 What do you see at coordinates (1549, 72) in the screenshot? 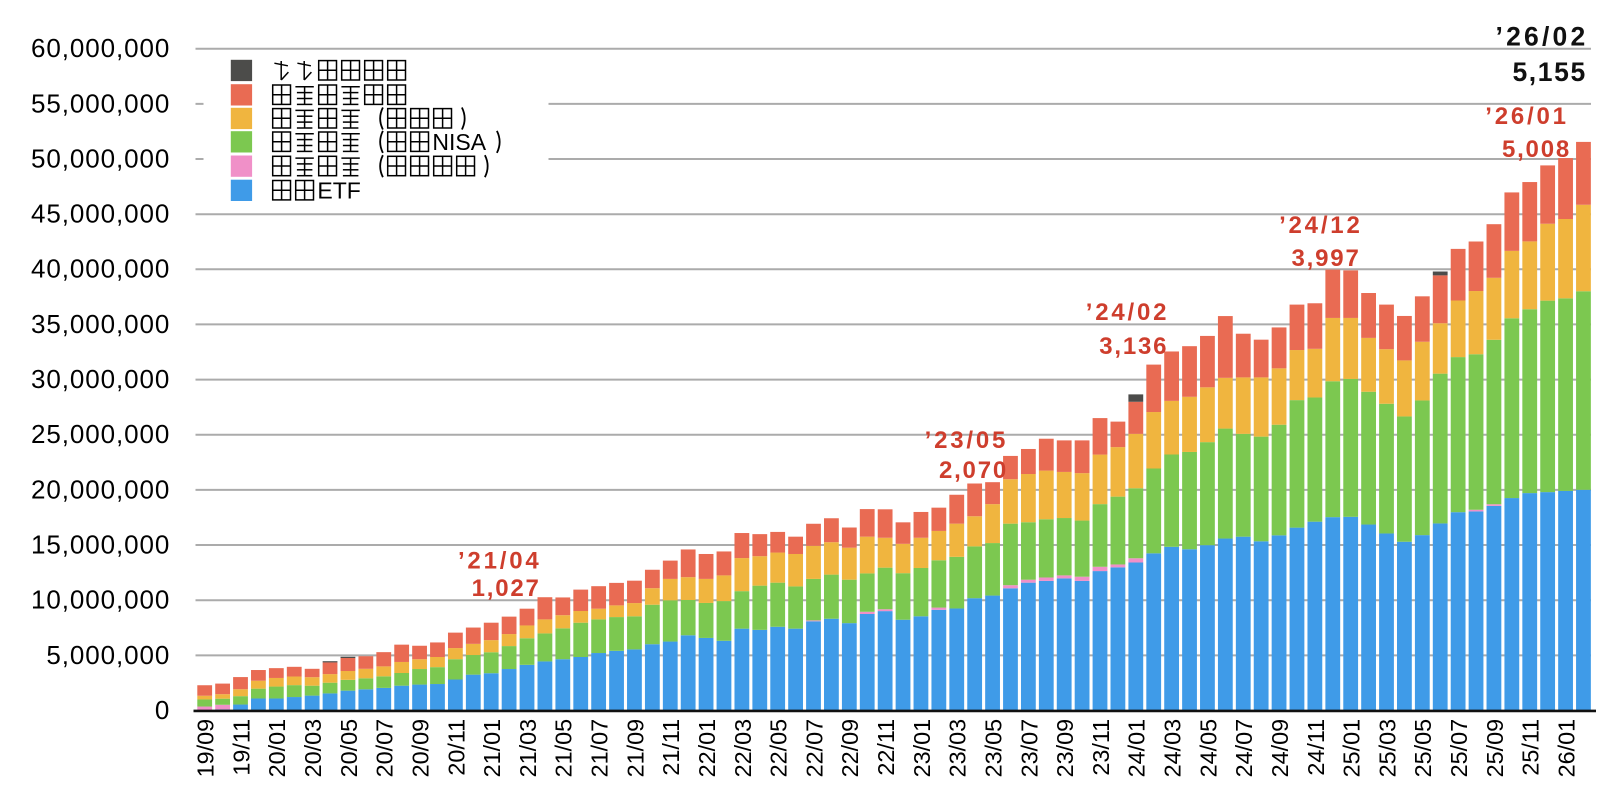
I see `svg-text: 5,155` at bounding box center [1549, 72].